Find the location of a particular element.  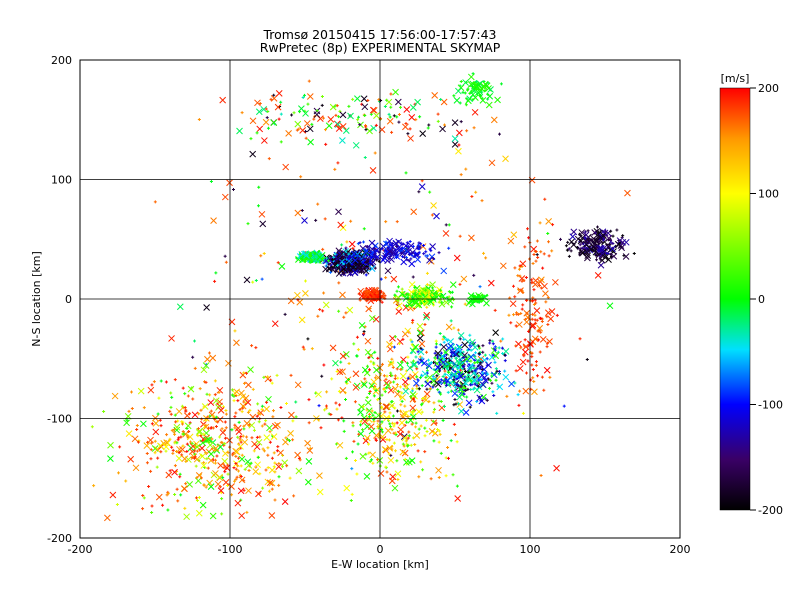

colorbar-tick-label: -100 is located at coordinates (770, 405).